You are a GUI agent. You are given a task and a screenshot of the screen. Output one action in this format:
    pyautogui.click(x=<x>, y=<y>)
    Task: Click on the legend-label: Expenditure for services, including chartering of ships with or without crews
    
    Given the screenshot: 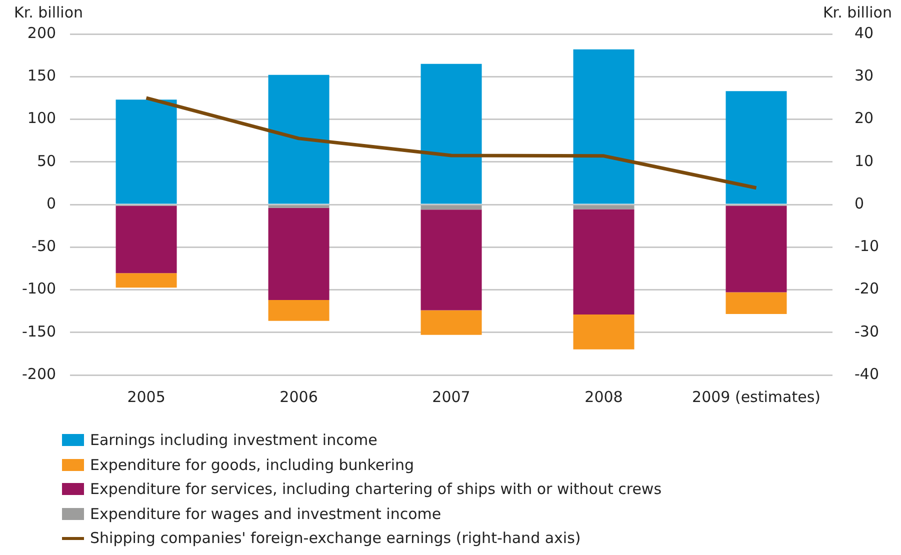 What is the action you would take?
    pyautogui.click(x=376, y=489)
    